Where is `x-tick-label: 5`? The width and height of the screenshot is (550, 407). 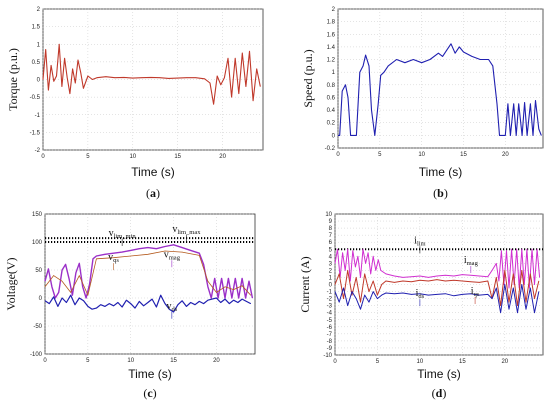 x-tick-label: 5 is located at coordinates (380, 155).